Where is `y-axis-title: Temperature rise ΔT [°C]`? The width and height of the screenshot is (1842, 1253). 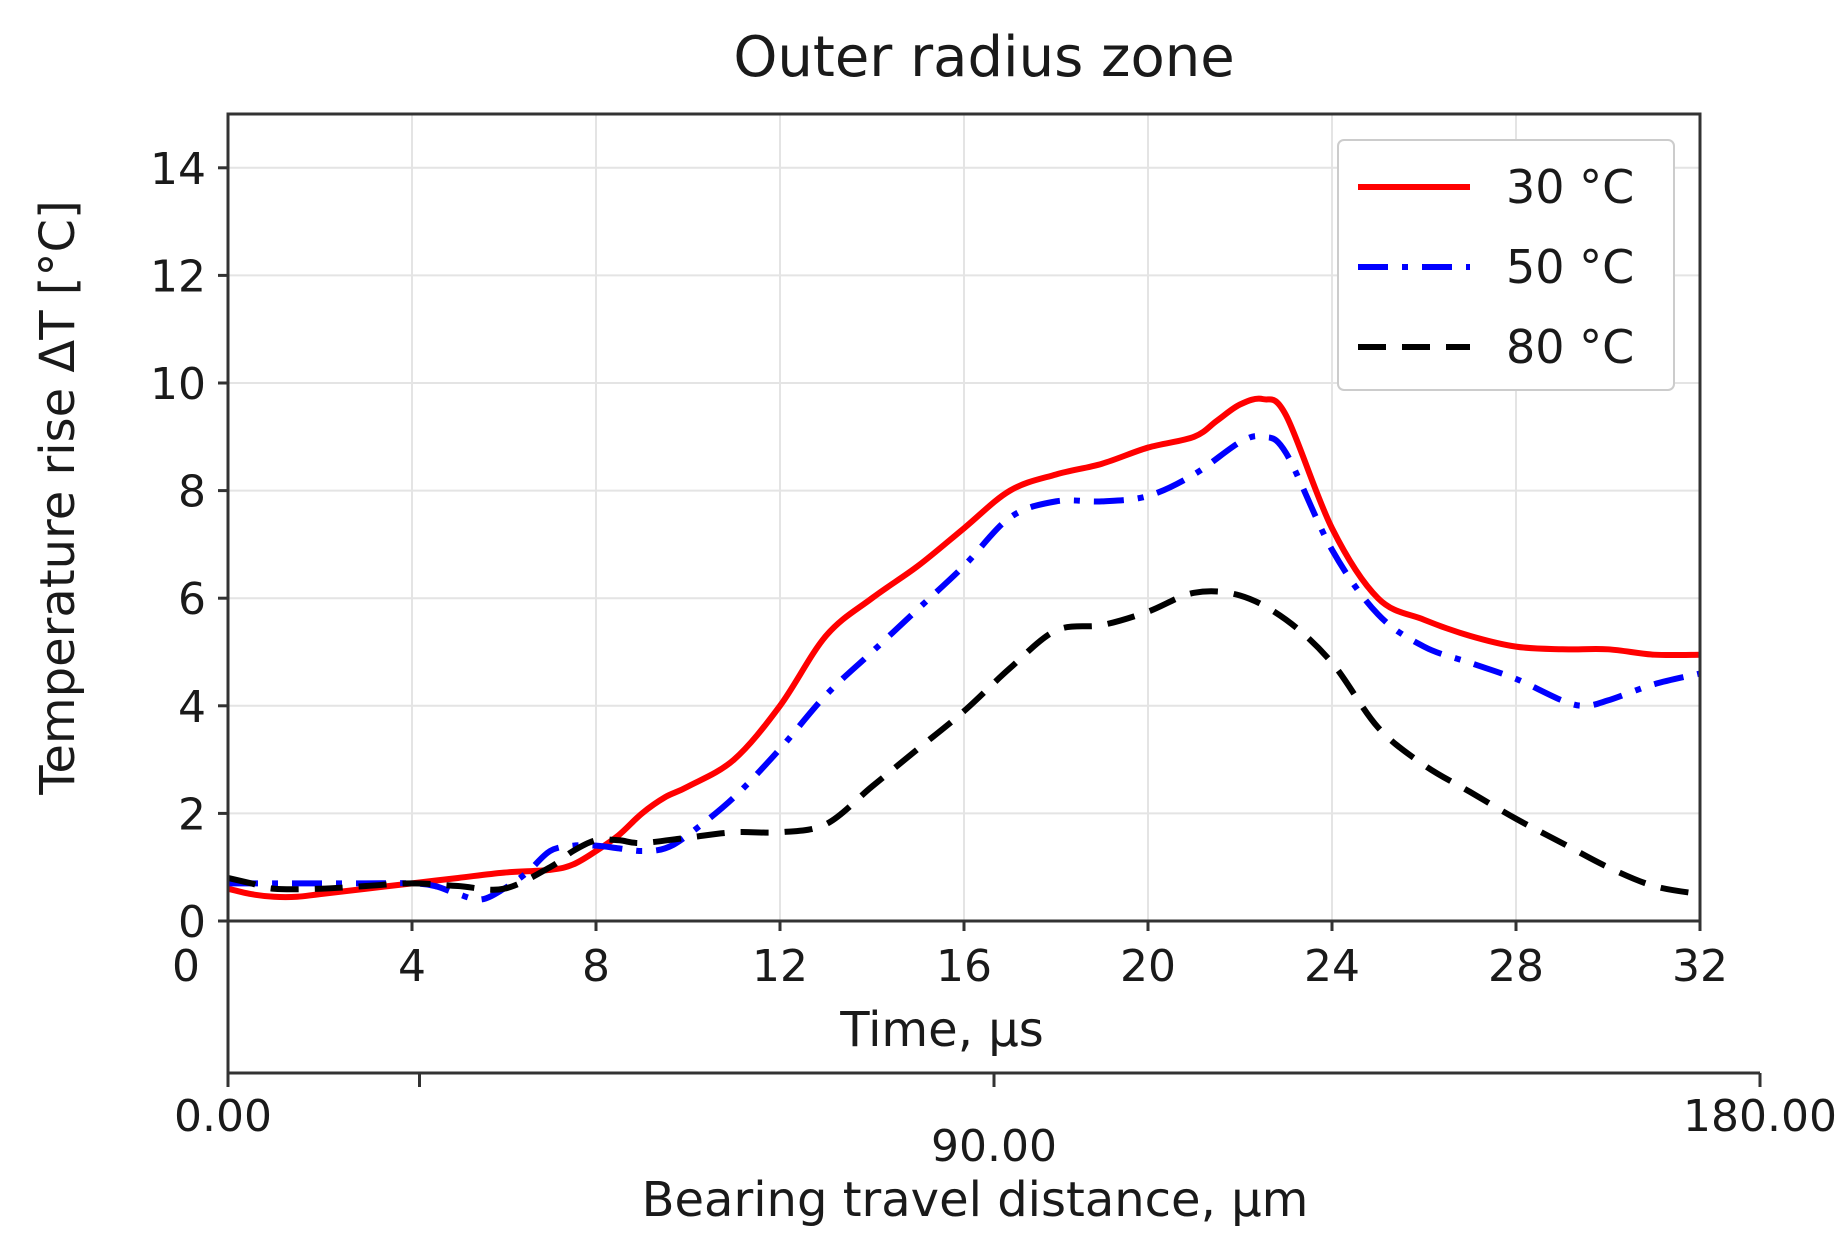
y-axis-title: Temperature rise ΔT [°C] is located at coordinates (58, 498).